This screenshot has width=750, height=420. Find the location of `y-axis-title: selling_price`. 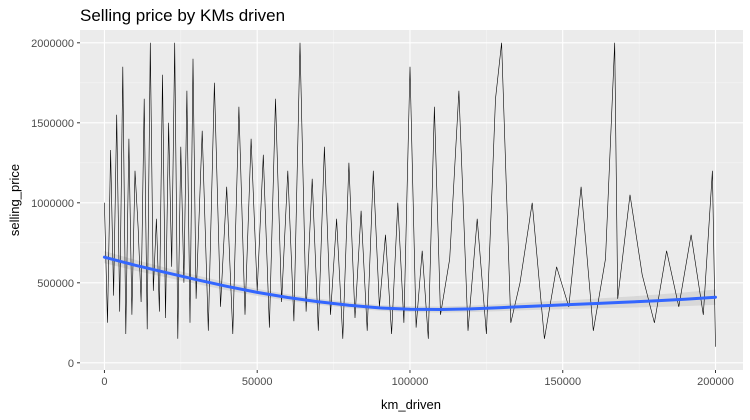

y-axis-title: selling_price is located at coordinates (14, 200).